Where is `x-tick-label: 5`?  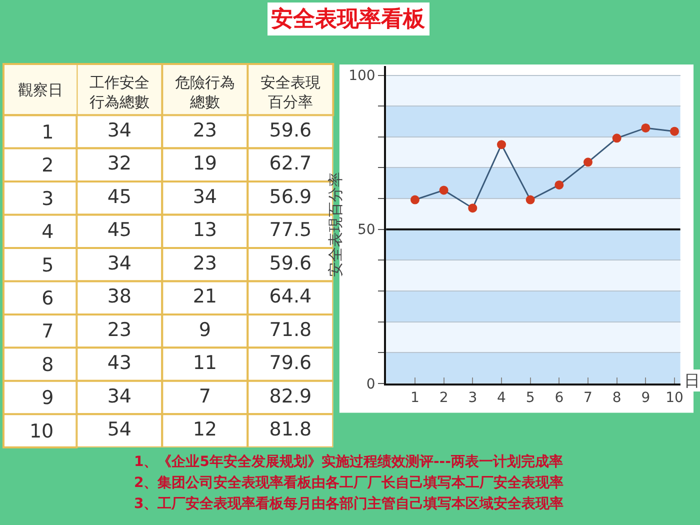 x-tick-label: 5 is located at coordinates (530, 398).